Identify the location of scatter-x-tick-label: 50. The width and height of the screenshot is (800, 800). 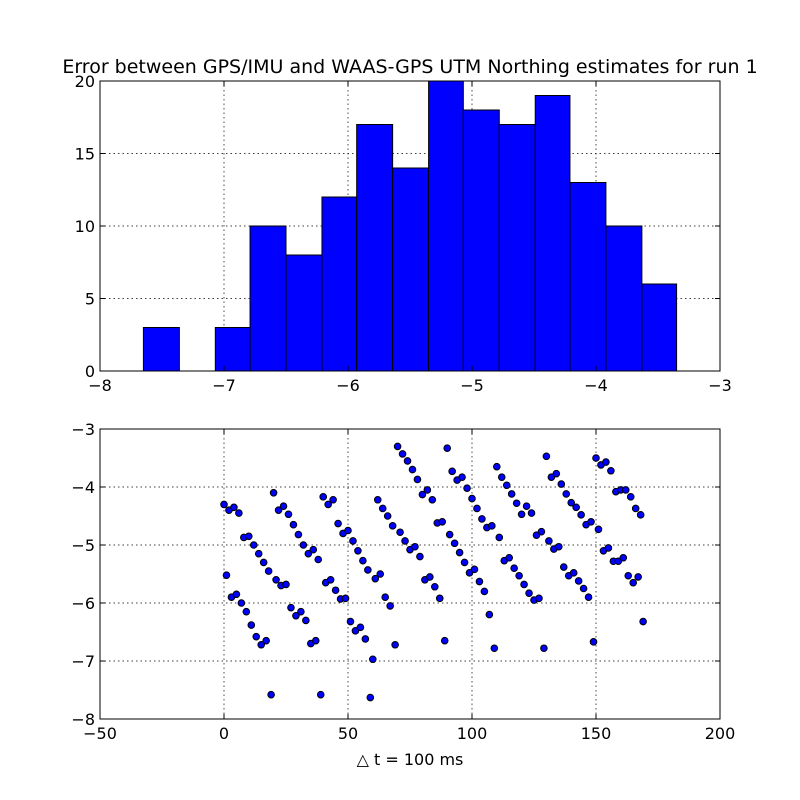
(348, 733).